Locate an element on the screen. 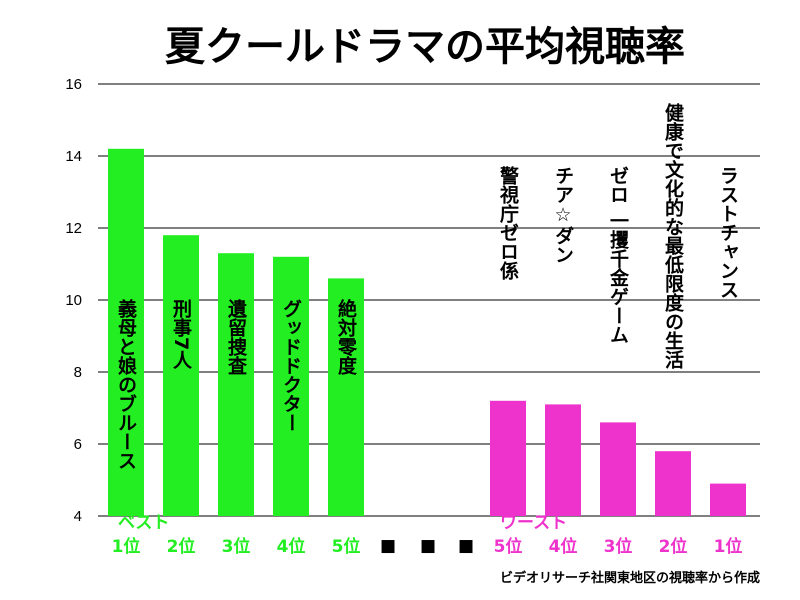 The image size is (800, 600). bar-label: ゼロ 一攫千金ゲーム is located at coordinates (618, 255).